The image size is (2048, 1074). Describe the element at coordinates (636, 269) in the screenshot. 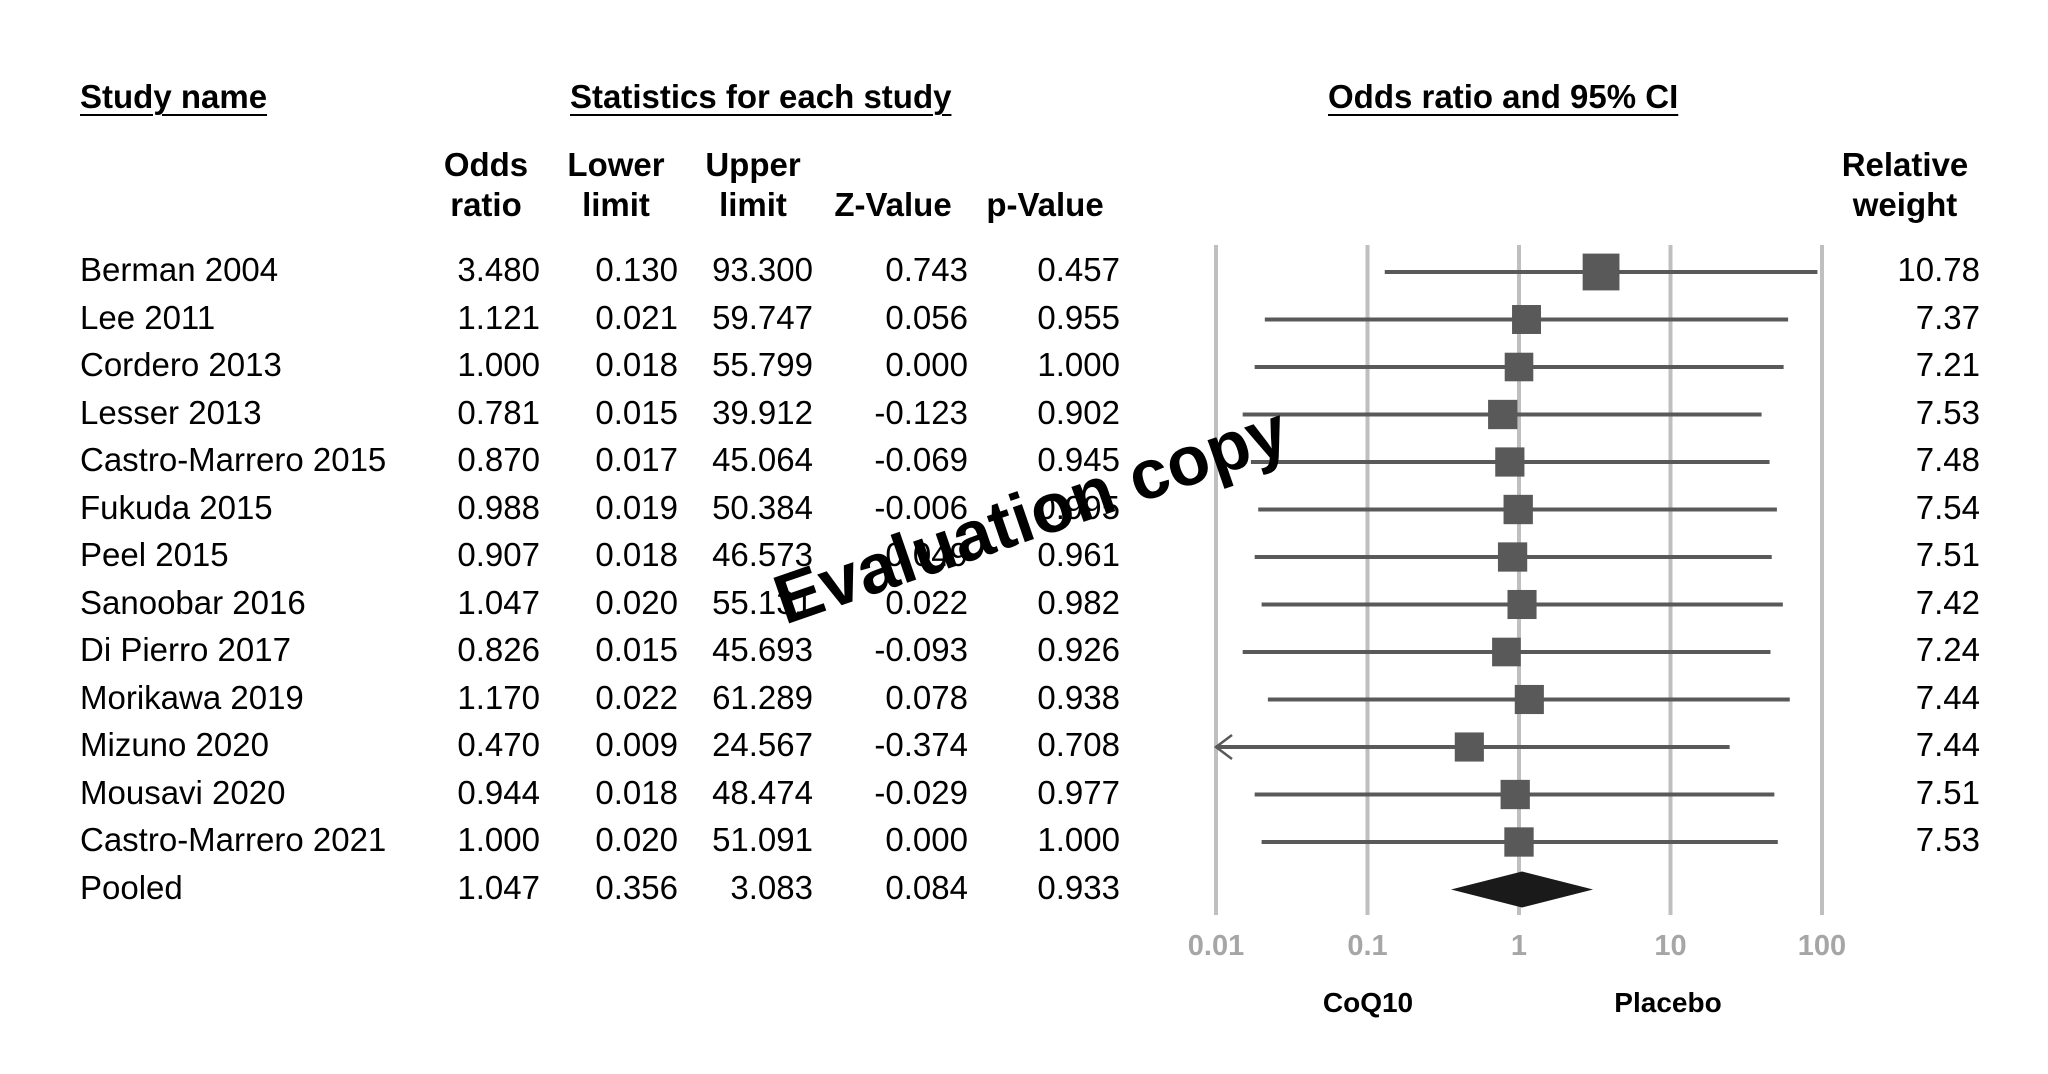

I see `lower-limit-cell: 0.130` at that location.